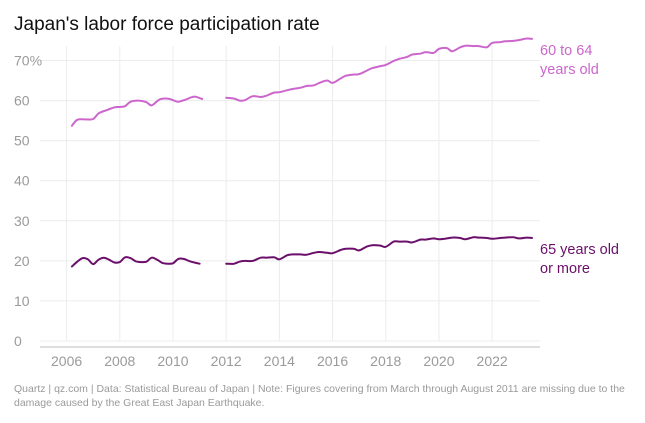 Image resolution: width=645 pixels, height=423 pixels. Describe the element at coordinates (167, 24) in the screenshot. I see `chart-title: Japan's labor force participation rate` at that location.